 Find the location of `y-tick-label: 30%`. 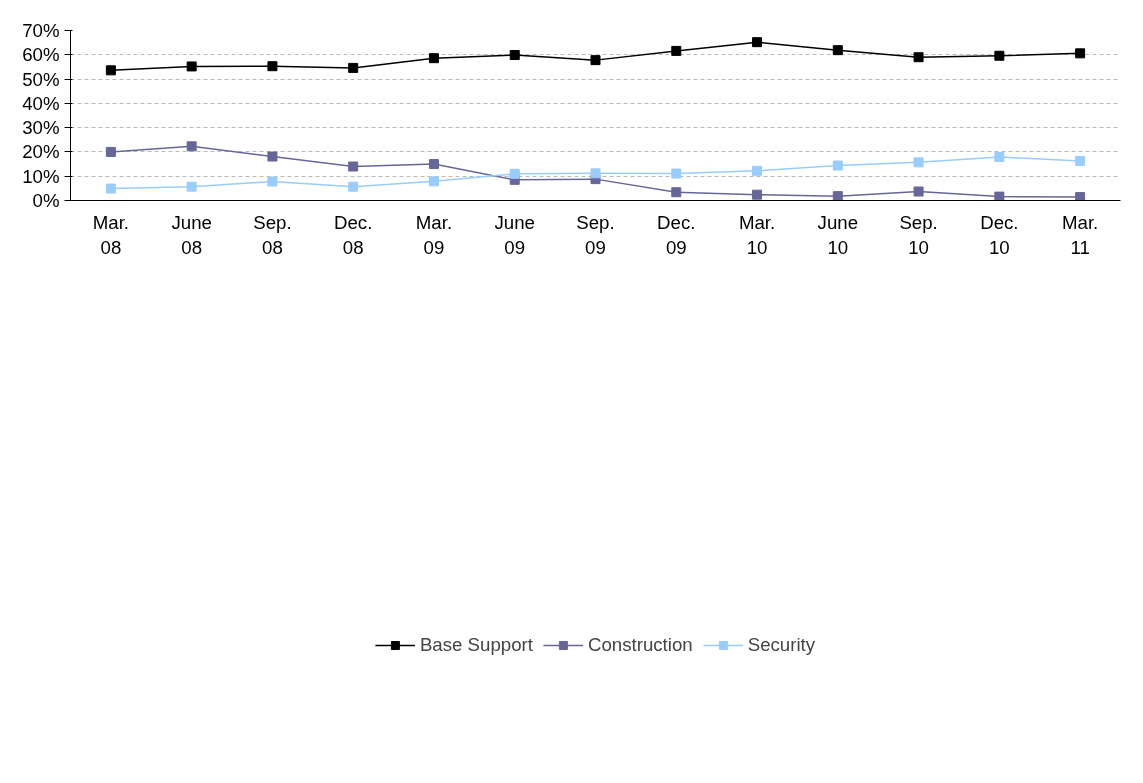

y-tick-label: 30% is located at coordinates (41, 128).